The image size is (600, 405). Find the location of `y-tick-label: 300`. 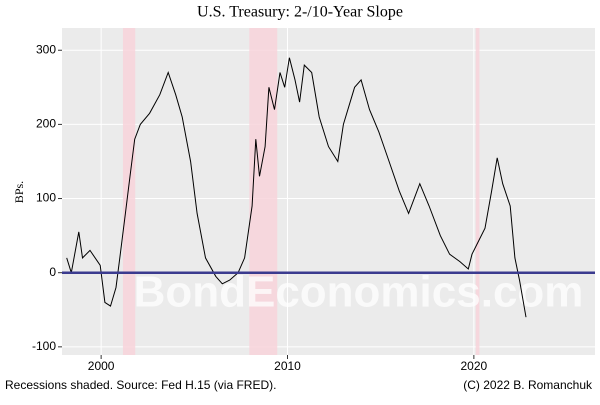

y-tick-label: 300 is located at coordinates (46, 49).